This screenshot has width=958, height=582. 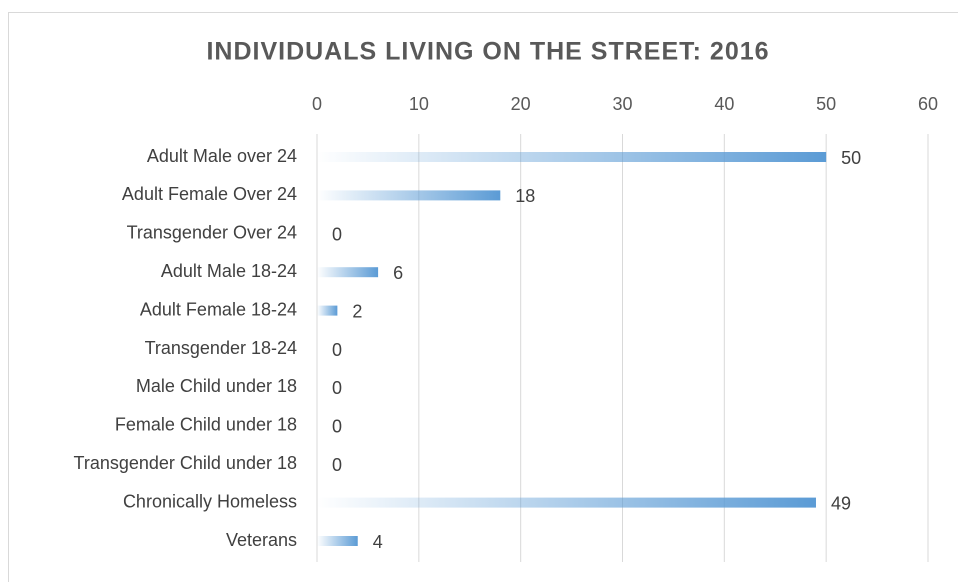 I want to click on x-tick-label: 60, so click(x=928, y=104).